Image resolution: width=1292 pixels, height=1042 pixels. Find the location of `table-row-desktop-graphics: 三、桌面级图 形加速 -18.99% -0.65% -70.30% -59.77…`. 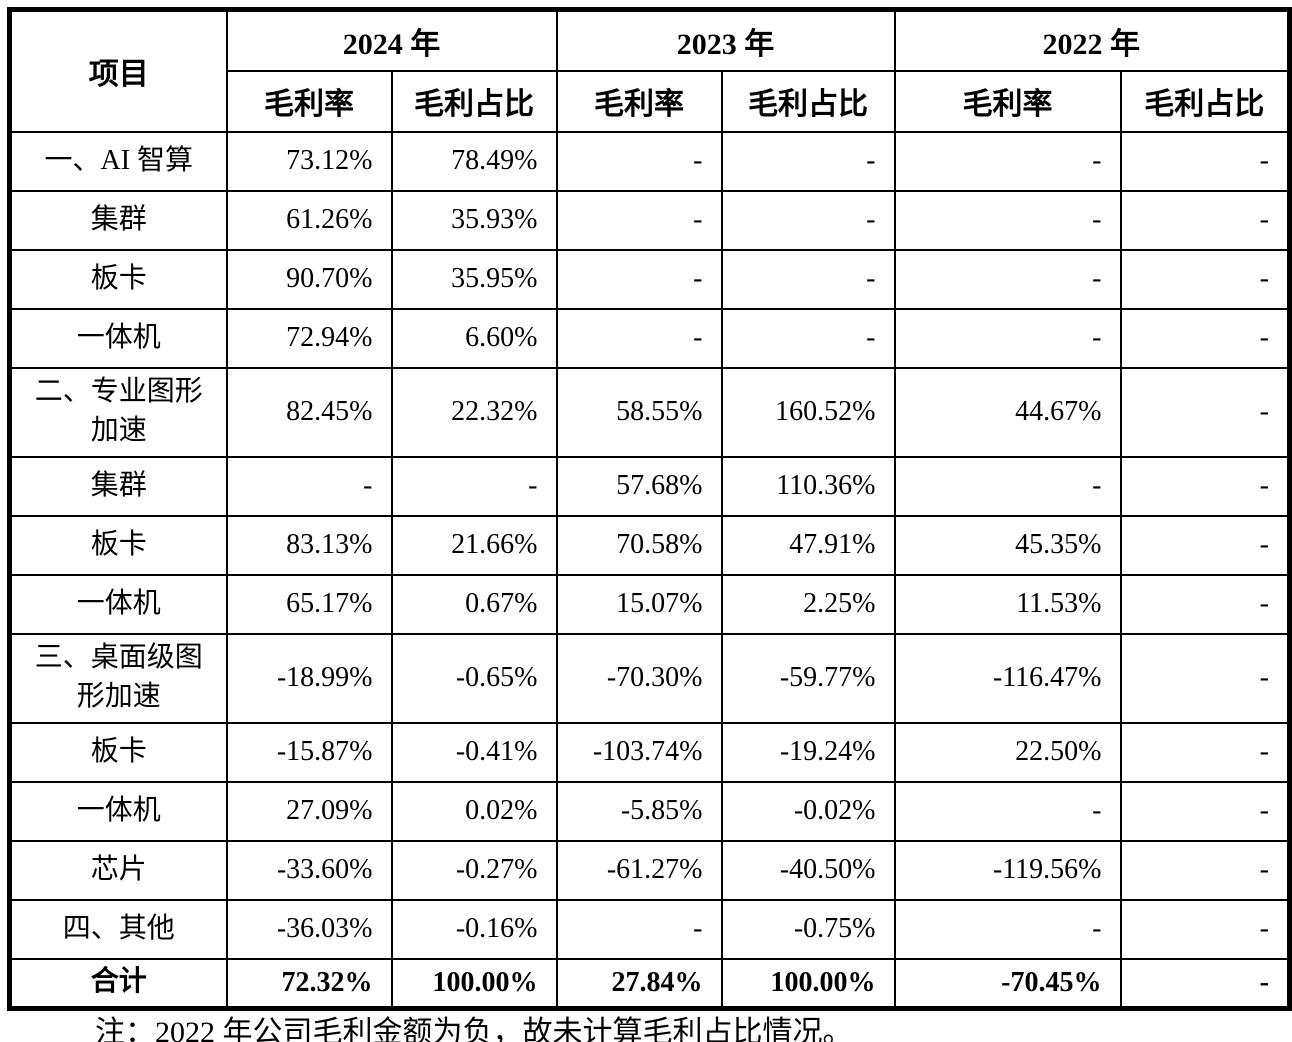

table-row-desktop-graphics: 三、桌面级图 形加速 -18.99% -0.65% -70.30% -59.77… is located at coordinates (649, 678).